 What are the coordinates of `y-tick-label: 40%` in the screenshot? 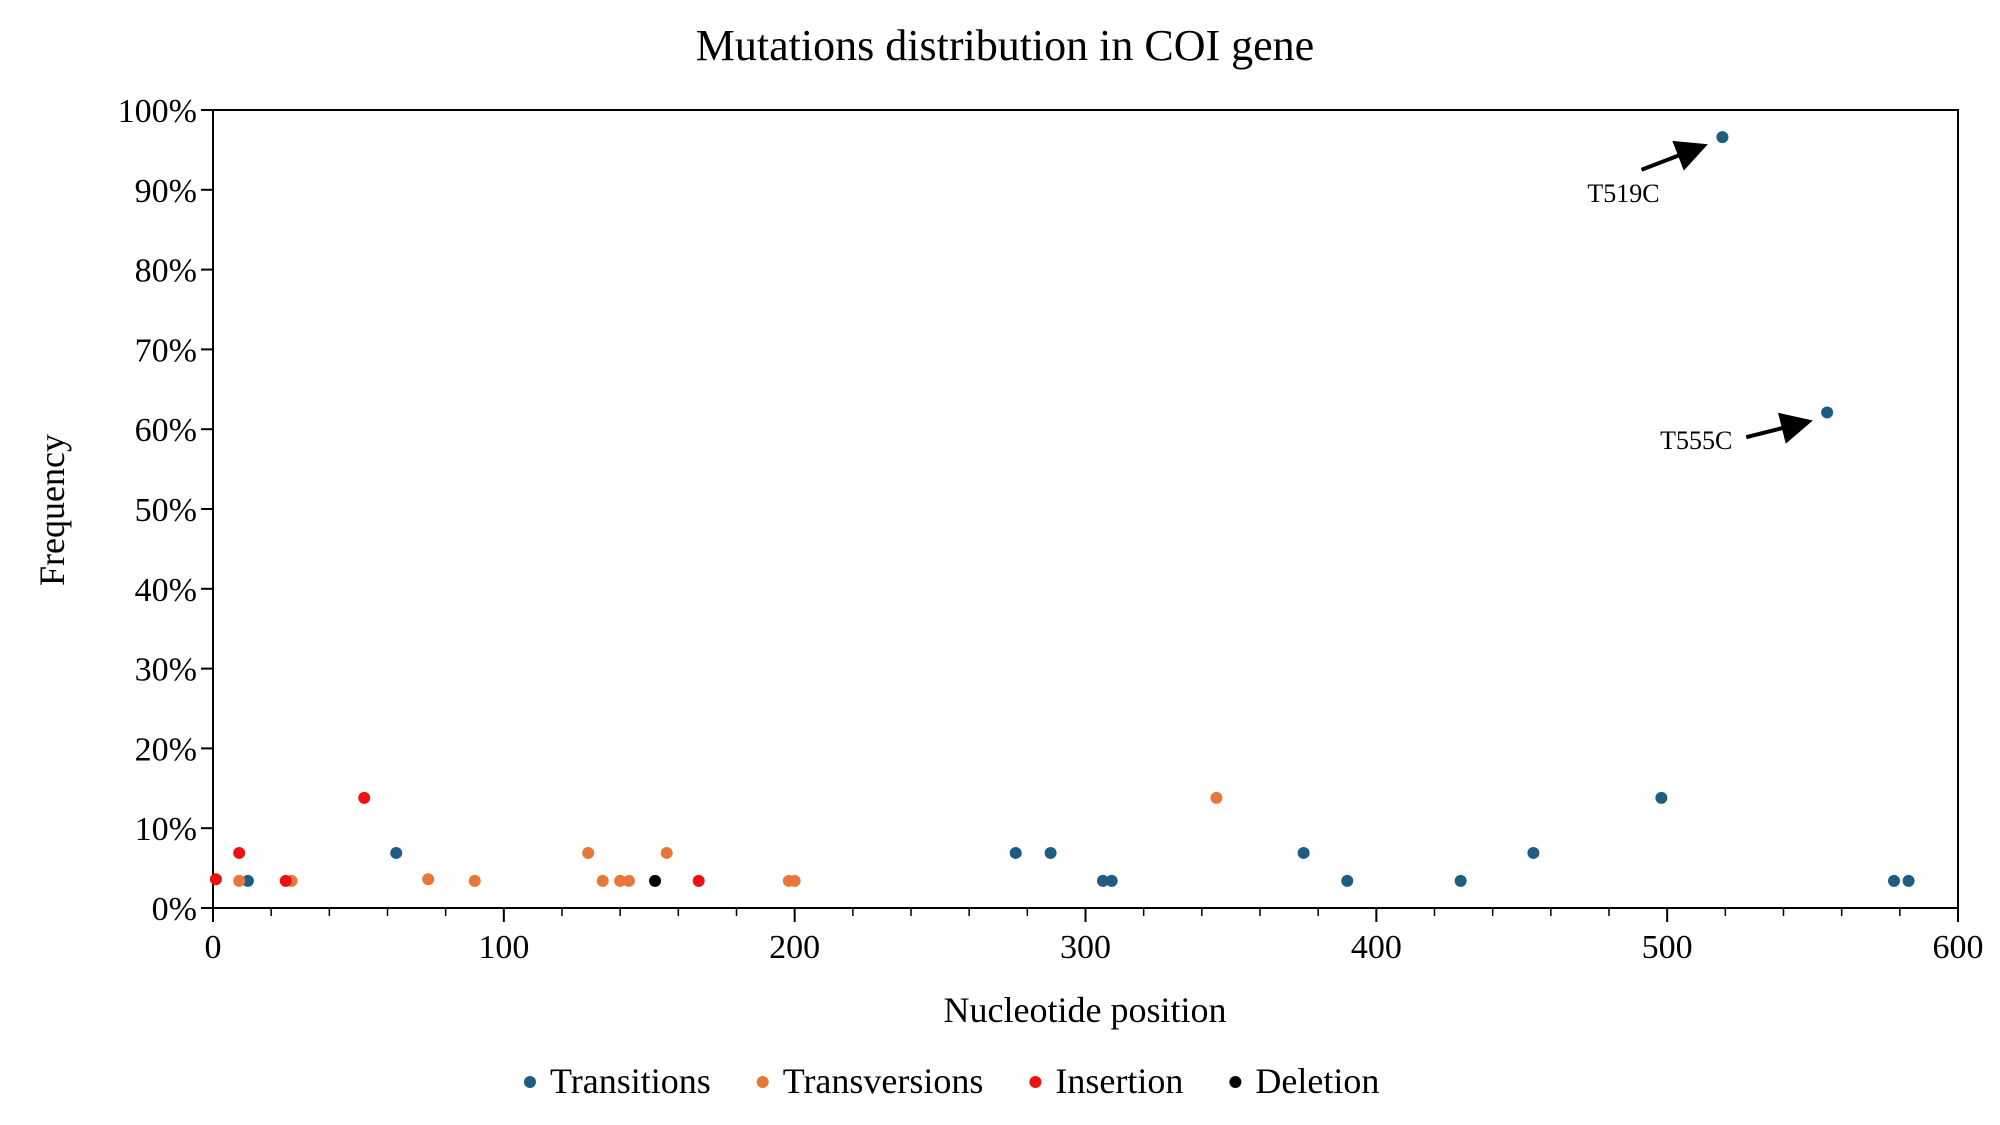 It's located at (166, 590).